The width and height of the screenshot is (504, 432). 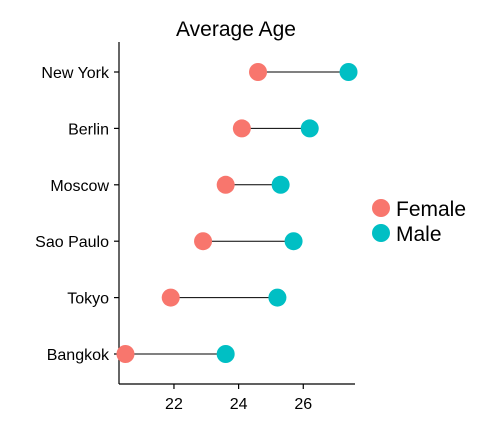 I want to click on category-label: Moscow, so click(x=79, y=186).